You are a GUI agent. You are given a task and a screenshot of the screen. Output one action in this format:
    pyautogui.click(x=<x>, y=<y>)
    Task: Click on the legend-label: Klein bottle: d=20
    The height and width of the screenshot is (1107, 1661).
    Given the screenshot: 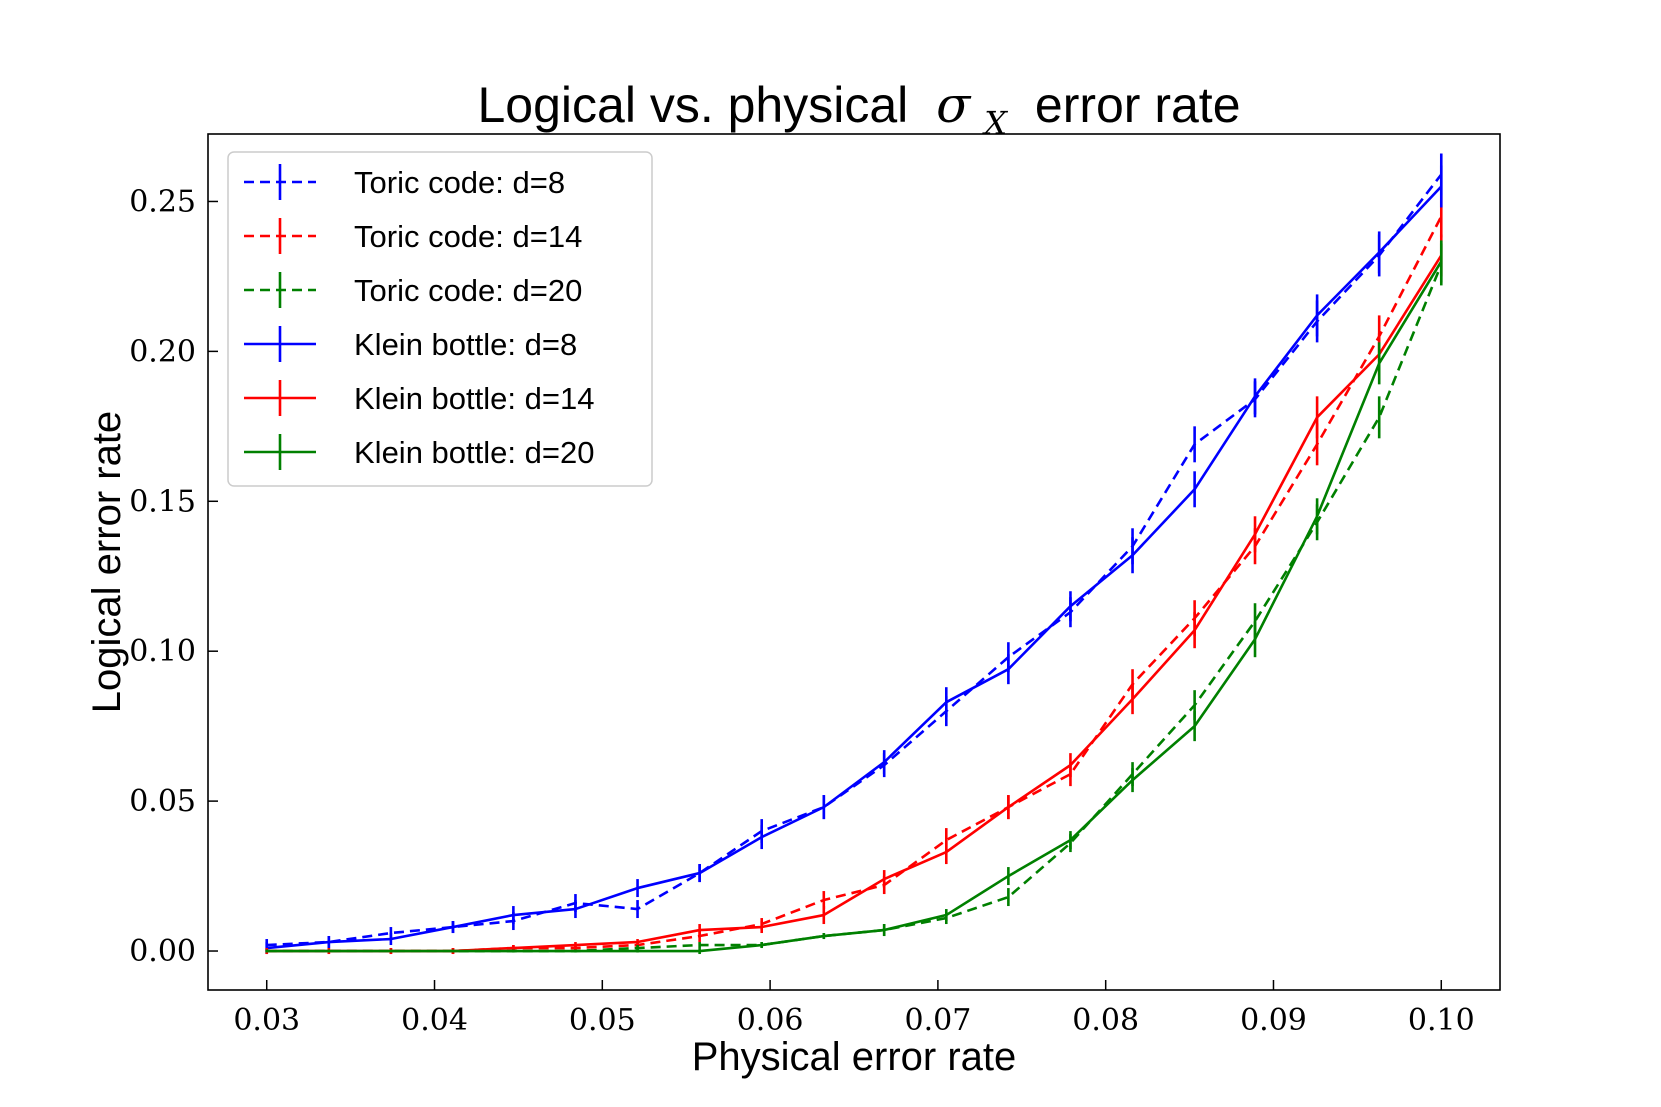 What is the action you would take?
    pyautogui.click(x=474, y=452)
    